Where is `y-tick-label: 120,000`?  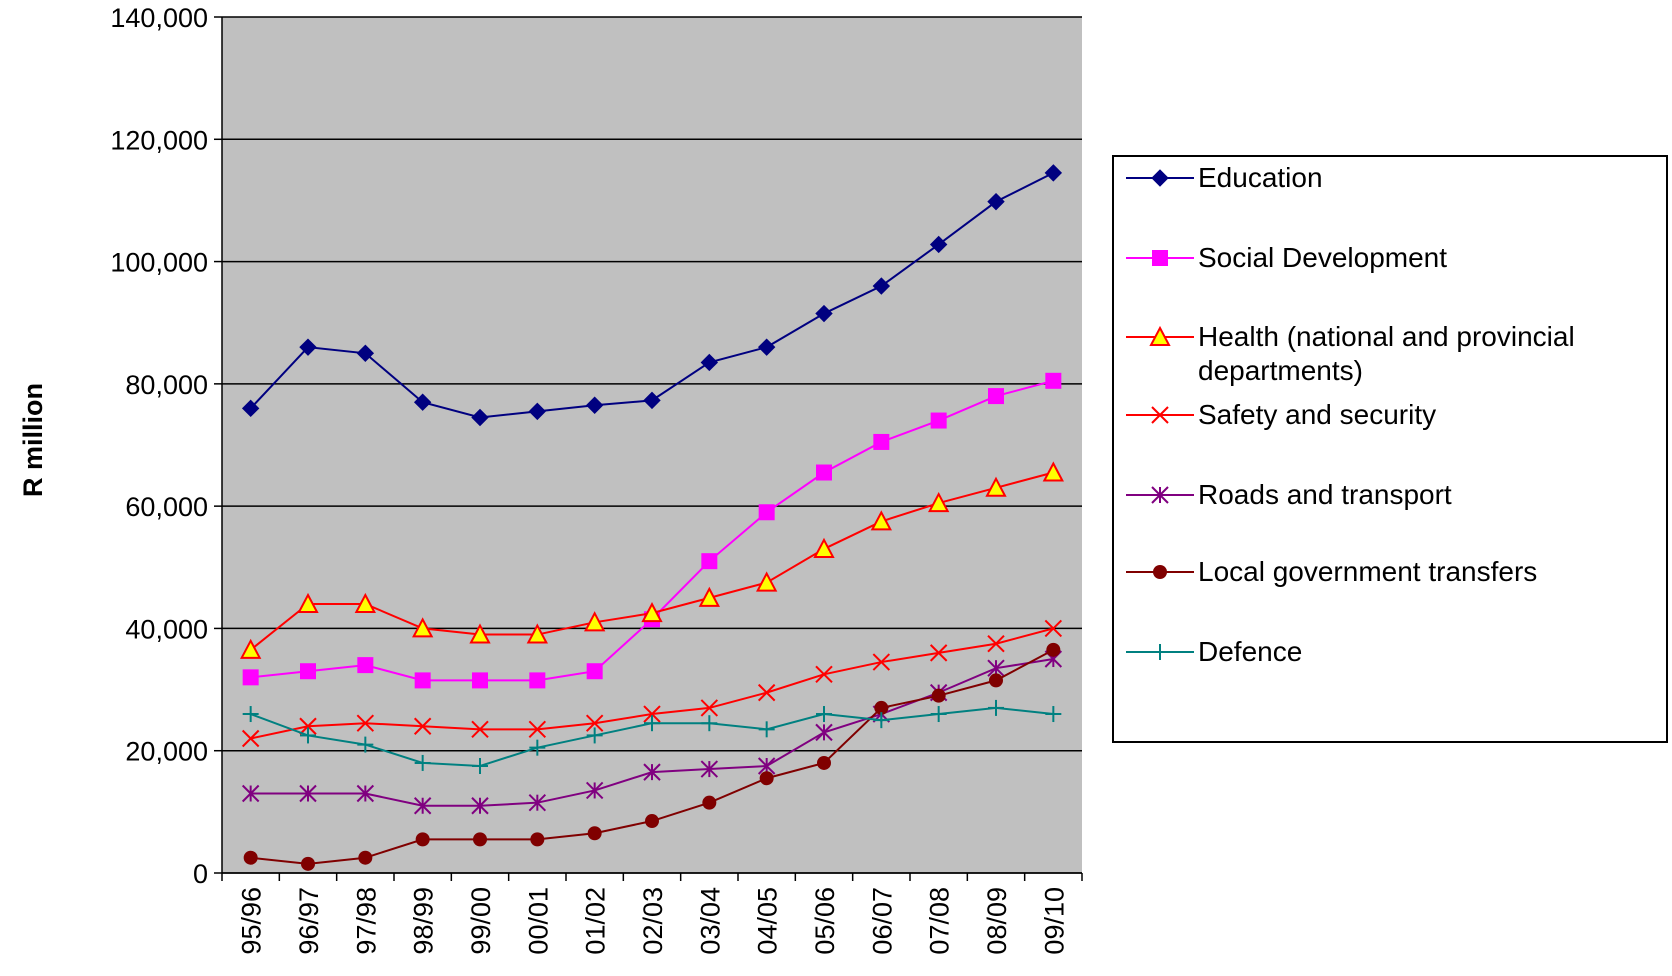
y-tick-label: 120,000 is located at coordinates (159, 140).